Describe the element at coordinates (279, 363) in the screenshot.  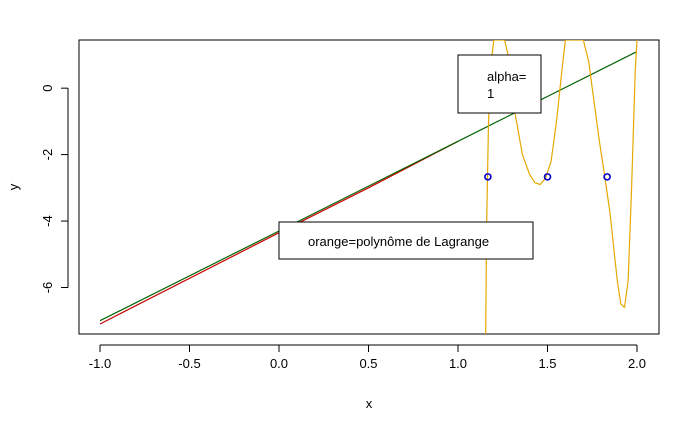
I see `x-tick-label: 0.0` at that location.